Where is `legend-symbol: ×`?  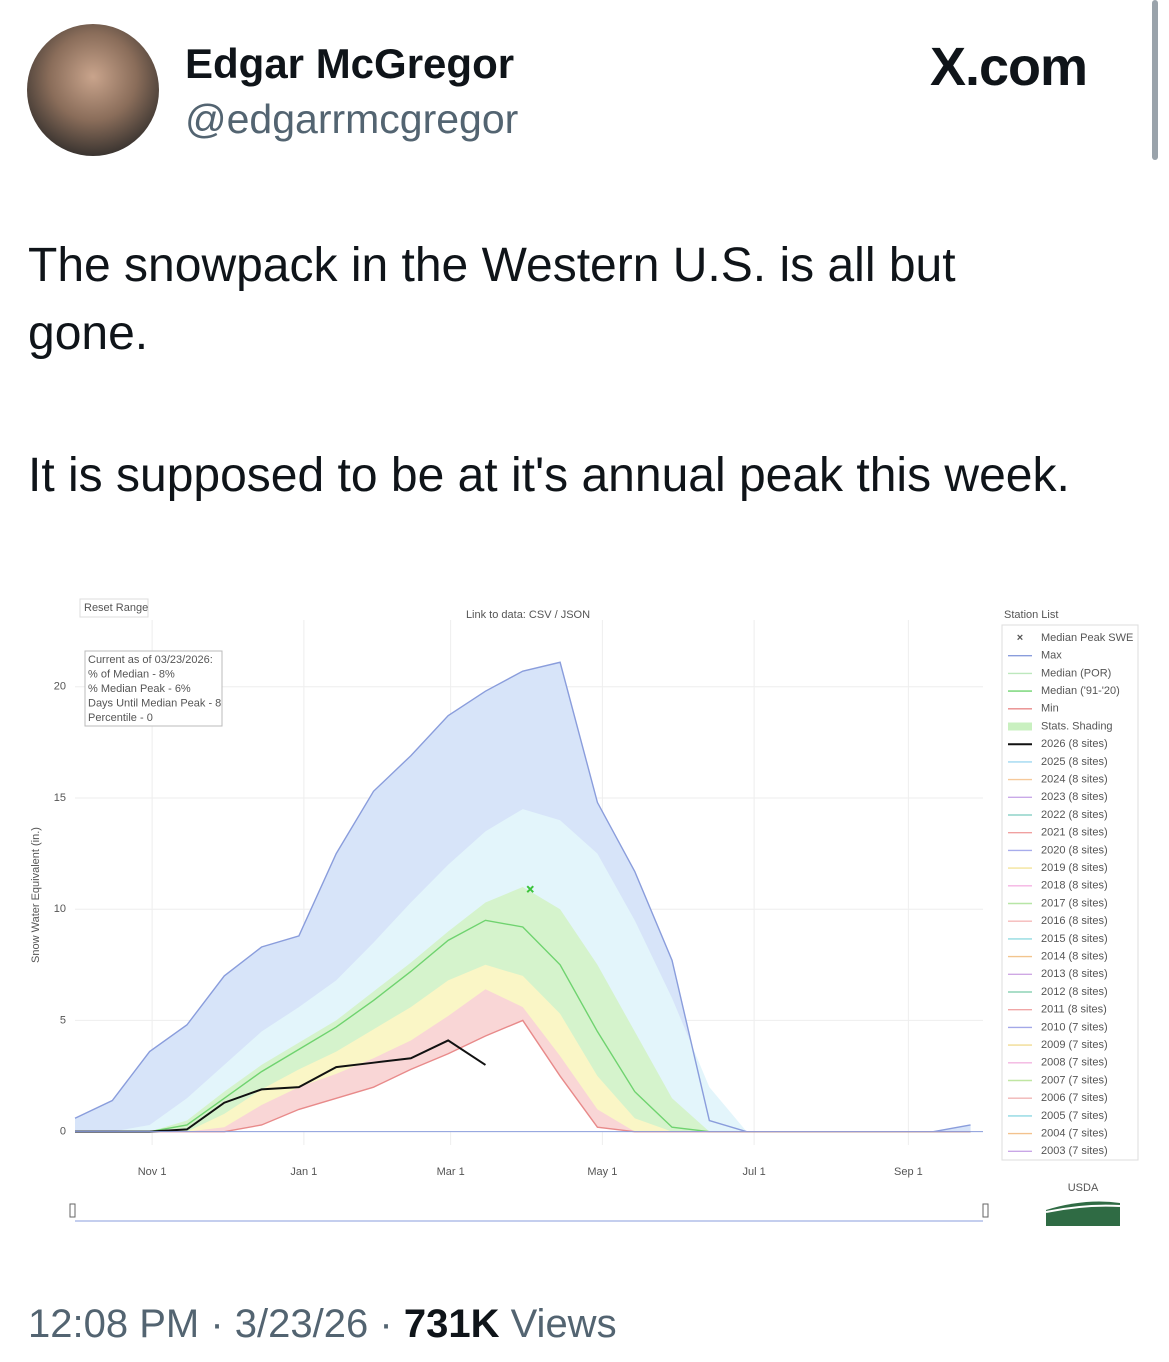
legend-symbol: × is located at coordinates (1020, 638).